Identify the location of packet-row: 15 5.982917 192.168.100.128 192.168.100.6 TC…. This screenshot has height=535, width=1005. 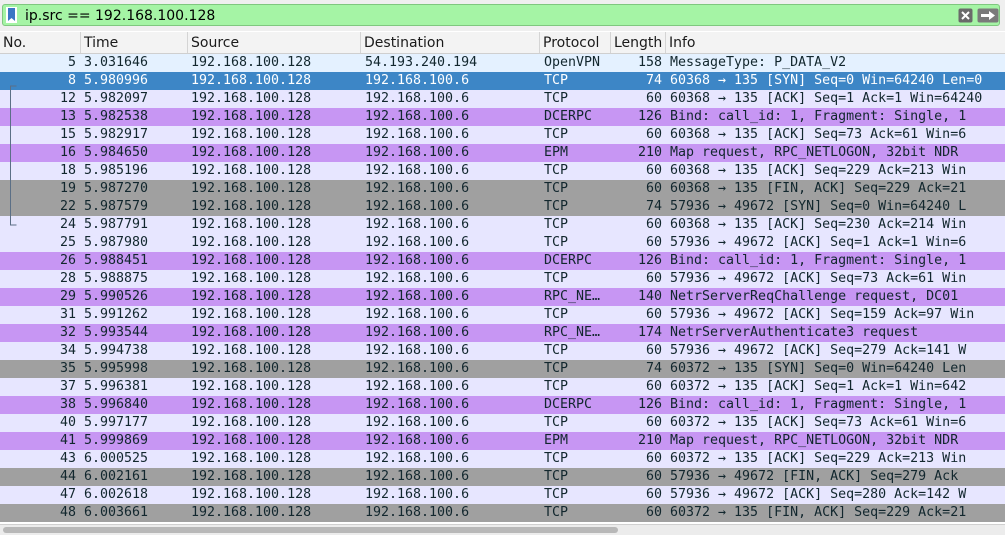
(502, 135).